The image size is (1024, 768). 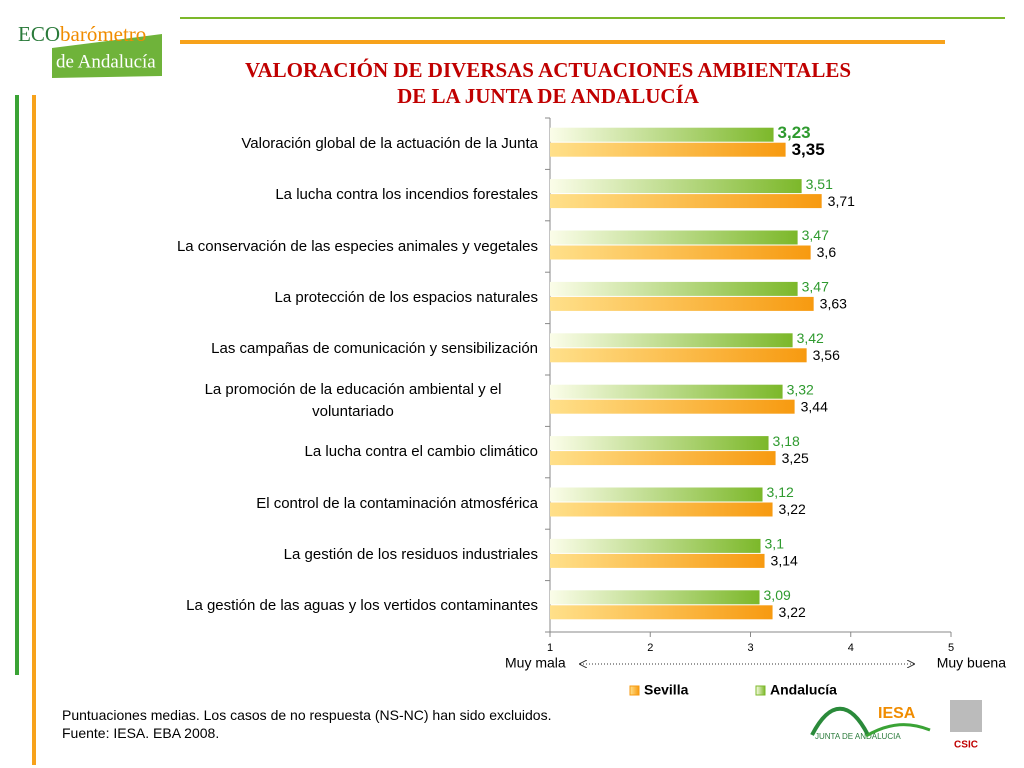 I want to click on value-label: 3,1, so click(x=775, y=544).